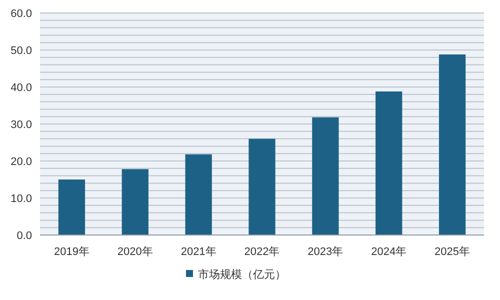  Describe the element at coordinates (326, 252) in the screenshot. I see `x-tick-label: 2023年` at that location.